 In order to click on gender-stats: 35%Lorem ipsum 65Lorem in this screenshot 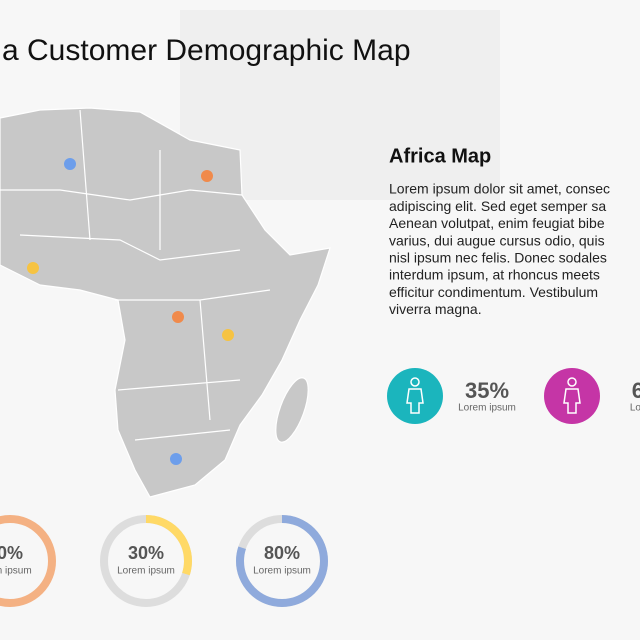, I will do `click(513, 396)`.